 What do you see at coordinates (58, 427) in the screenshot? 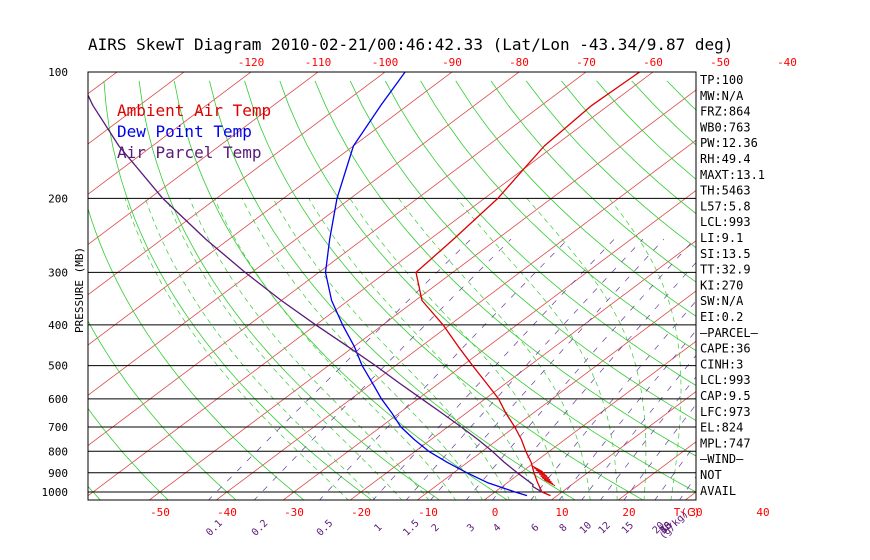
I see `pressure-tick-label: 700` at bounding box center [58, 427].